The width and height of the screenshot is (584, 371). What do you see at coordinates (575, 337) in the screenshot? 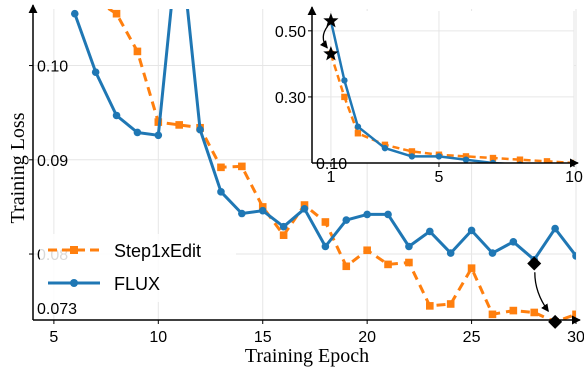
I see `main-x-tick-label-30: 30` at bounding box center [575, 337].